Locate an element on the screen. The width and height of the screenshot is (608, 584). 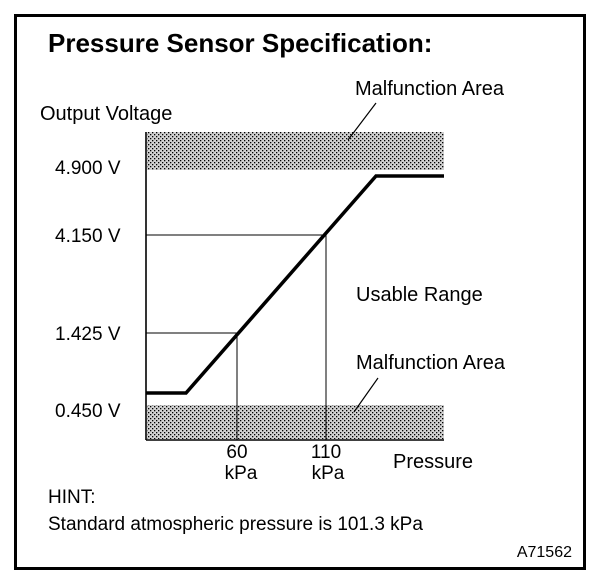
x-axis-label: Pressure is located at coordinates (433, 462).